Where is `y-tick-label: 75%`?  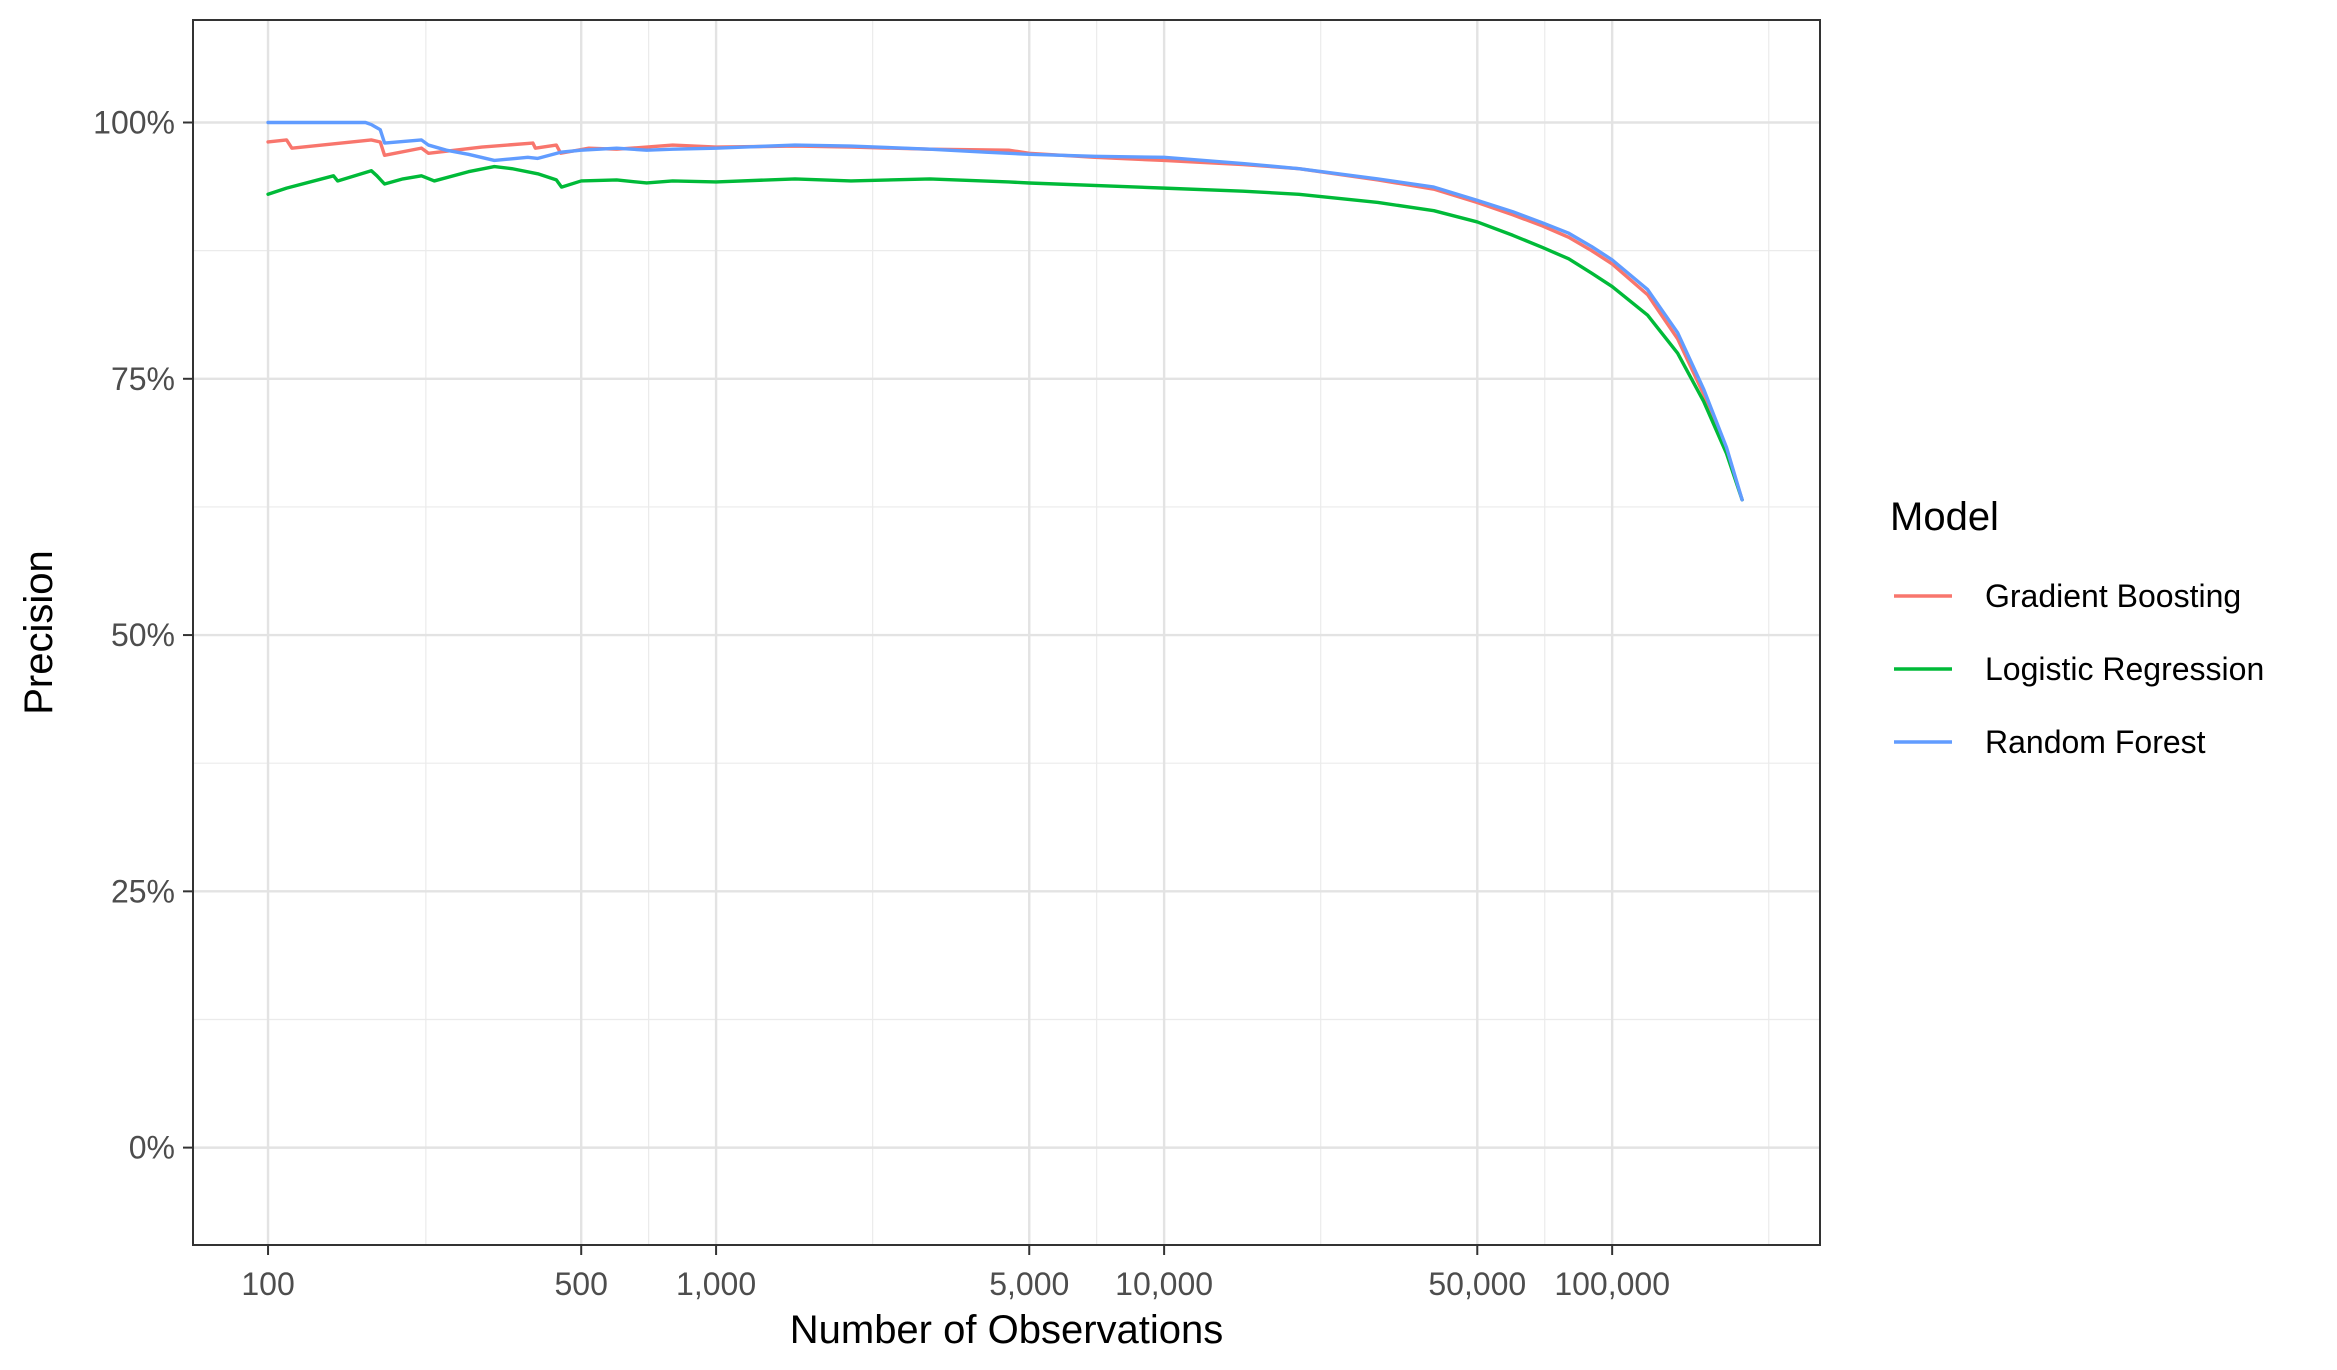
y-tick-label: 75% is located at coordinates (143, 379).